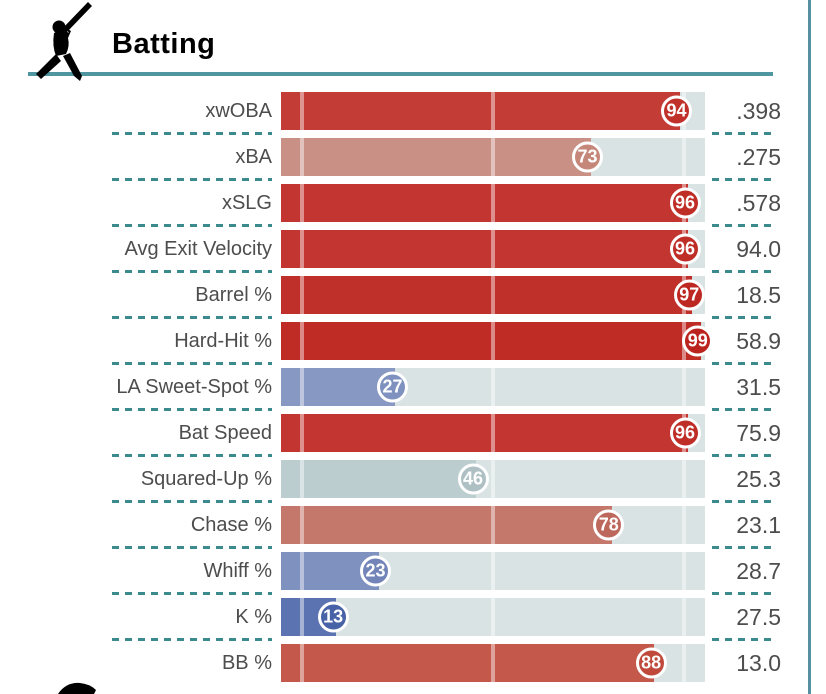  I want to click on percentile-bubble: 88, so click(651, 663).